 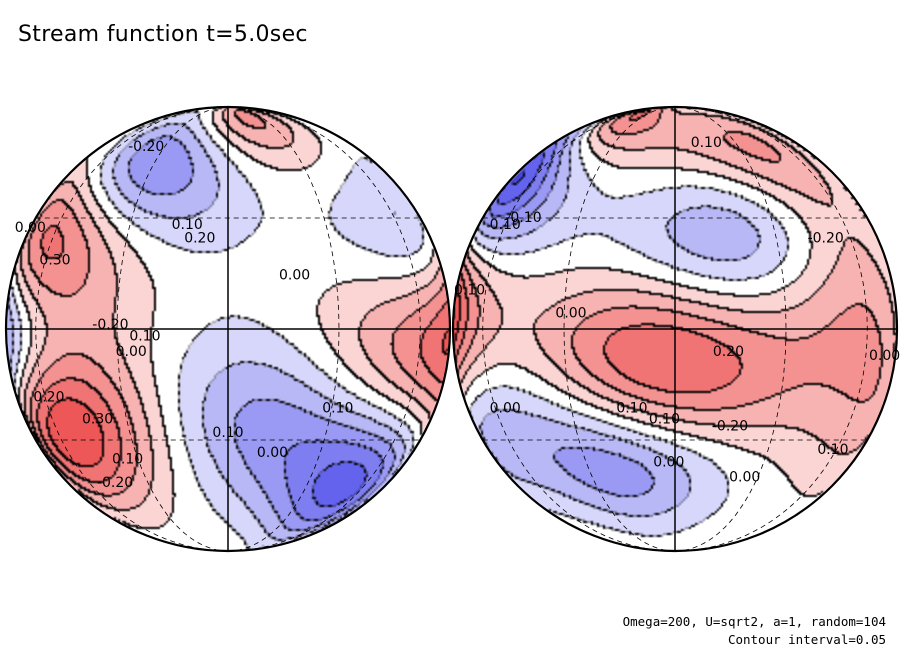 What do you see at coordinates (806, 639) in the screenshot?
I see `contour-interval-note: Contour interval=0.05` at bounding box center [806, 639].